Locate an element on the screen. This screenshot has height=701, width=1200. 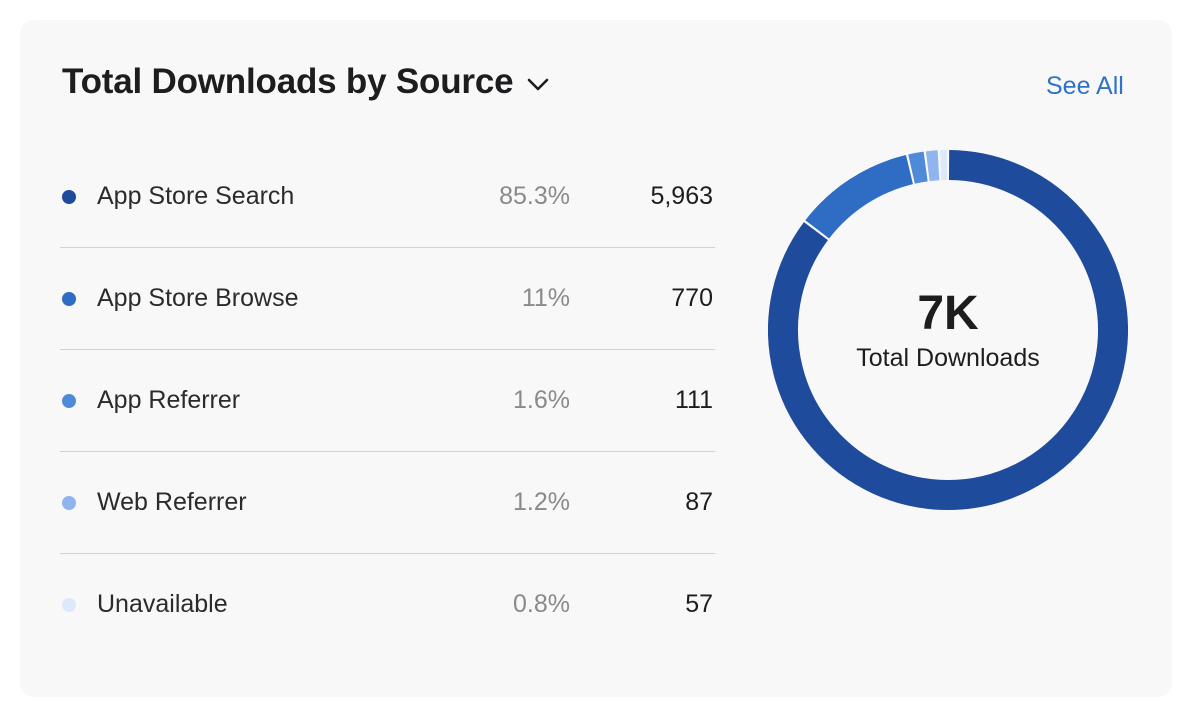
chevron-down-icon is located at coordinates (538, 84).